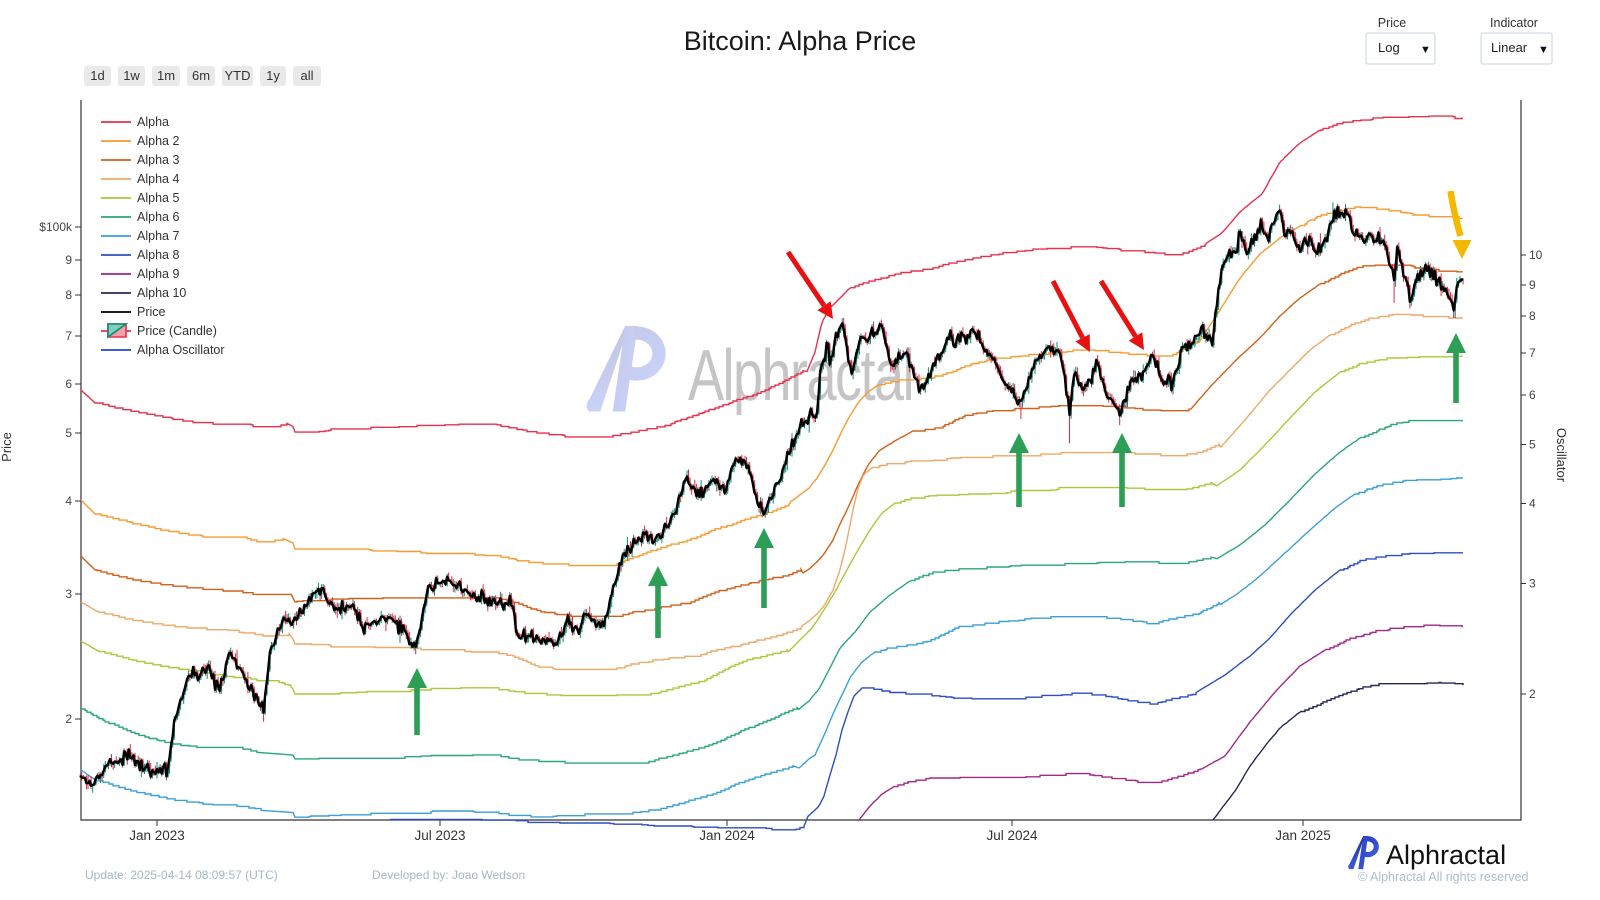 The height and width of the screenshot is (900, 1600). I want to click on svg-text: Alpha 9, so click(158, 274).